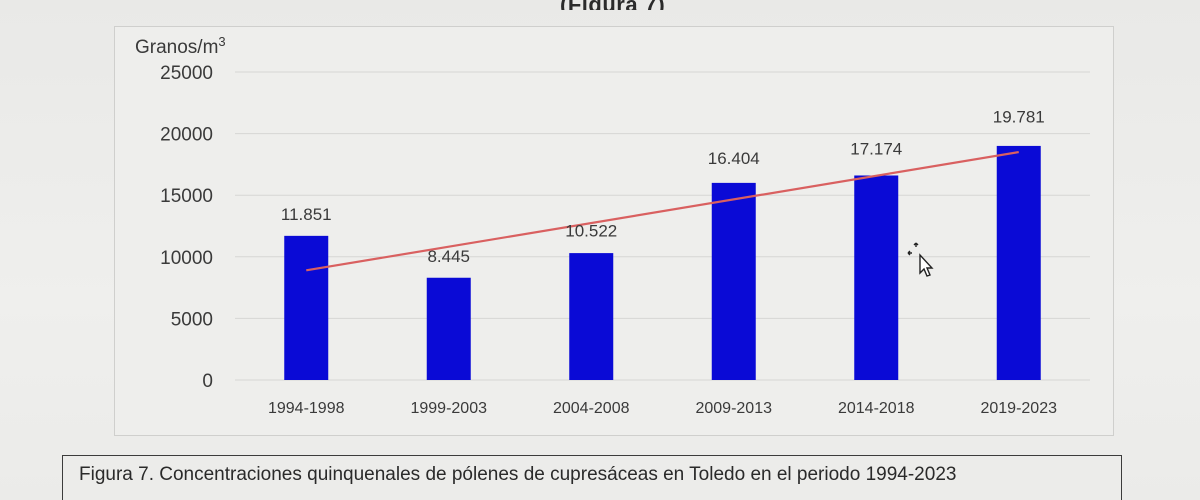  Describe the element at coordinates (306, 408) in the screenshot. I see `category-label: 1994-1998` at that location.